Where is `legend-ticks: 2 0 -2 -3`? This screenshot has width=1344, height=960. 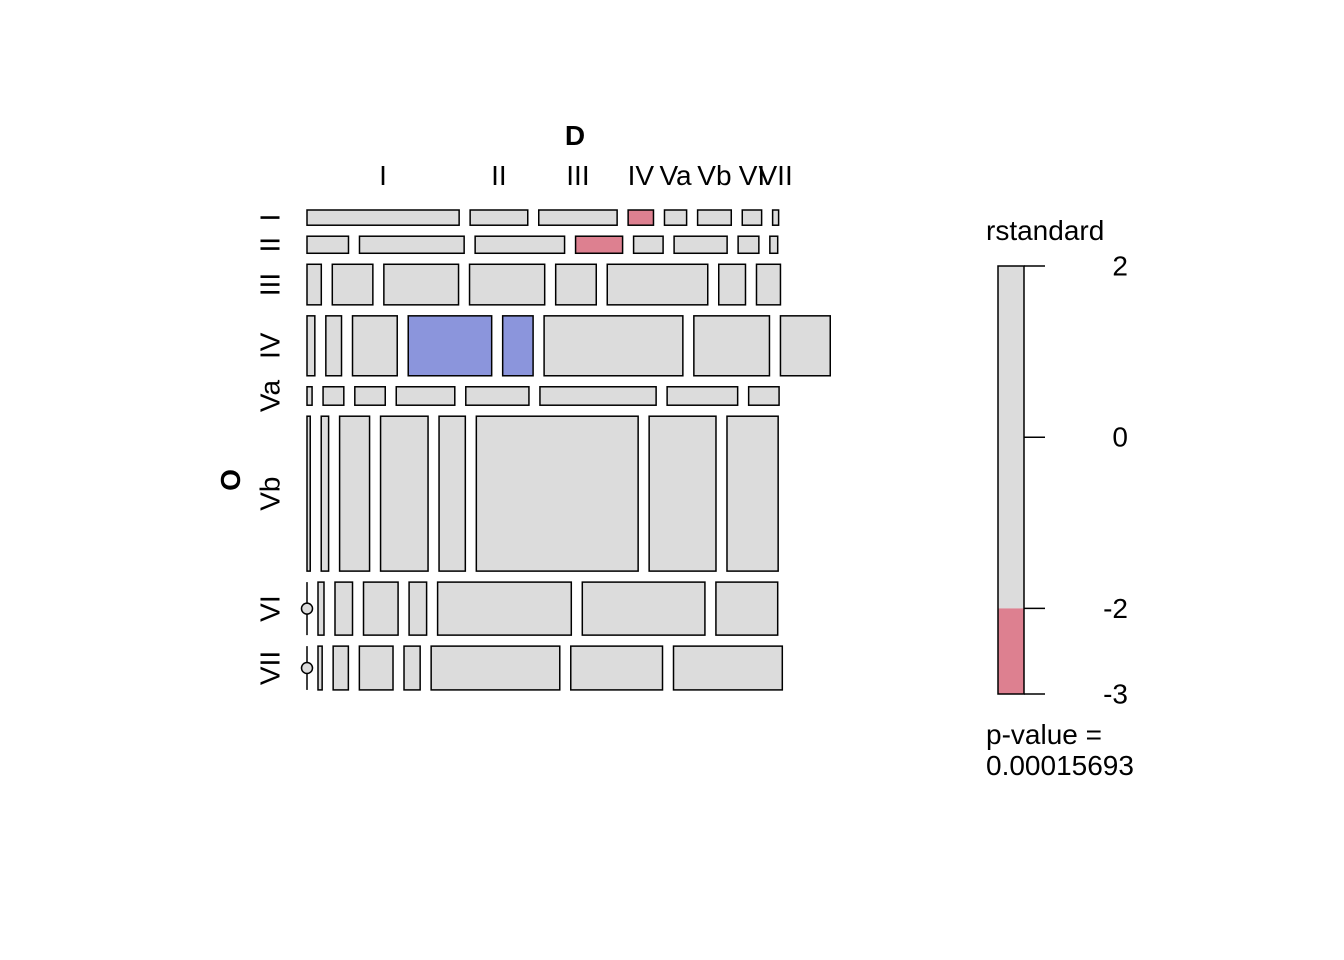 legend-ticks: 2 0 -2 -3 is located at coordinates (1076, 480).